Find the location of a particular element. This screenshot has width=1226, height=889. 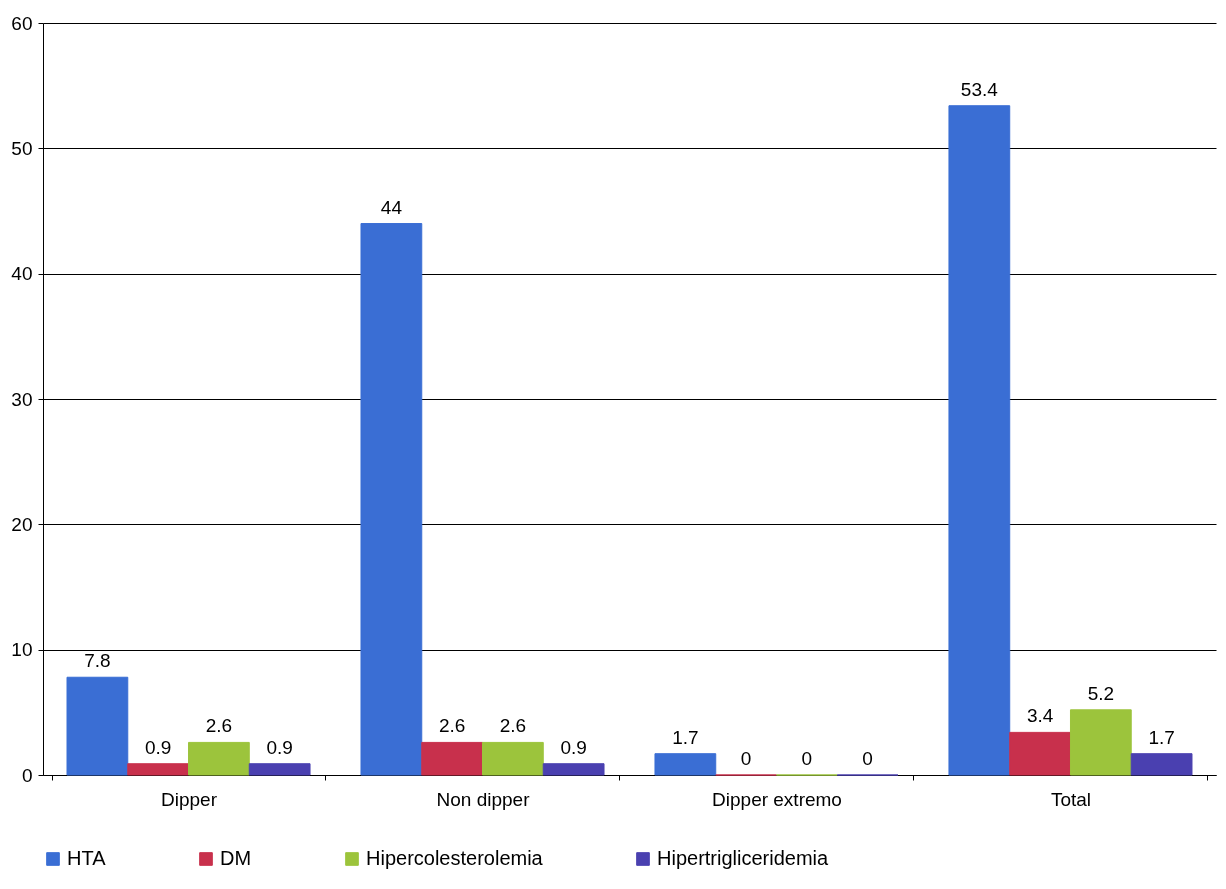

data-label: 7.8 is located at coordinates (97, 661).